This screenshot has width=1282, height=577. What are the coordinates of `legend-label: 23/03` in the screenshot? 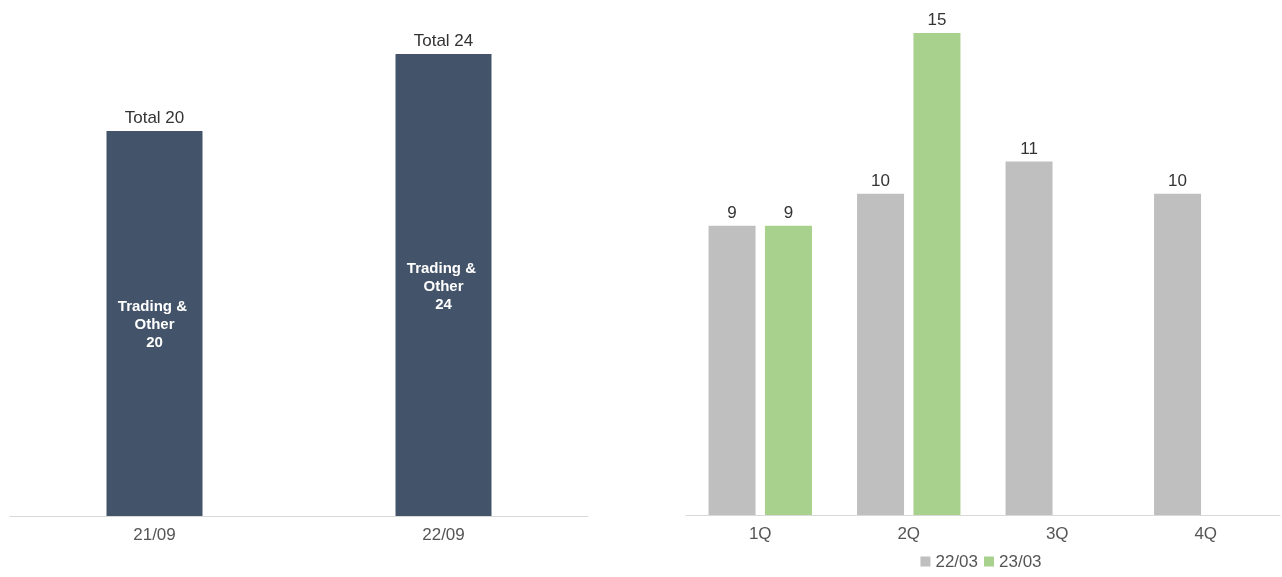 It's located at (1020, 561).